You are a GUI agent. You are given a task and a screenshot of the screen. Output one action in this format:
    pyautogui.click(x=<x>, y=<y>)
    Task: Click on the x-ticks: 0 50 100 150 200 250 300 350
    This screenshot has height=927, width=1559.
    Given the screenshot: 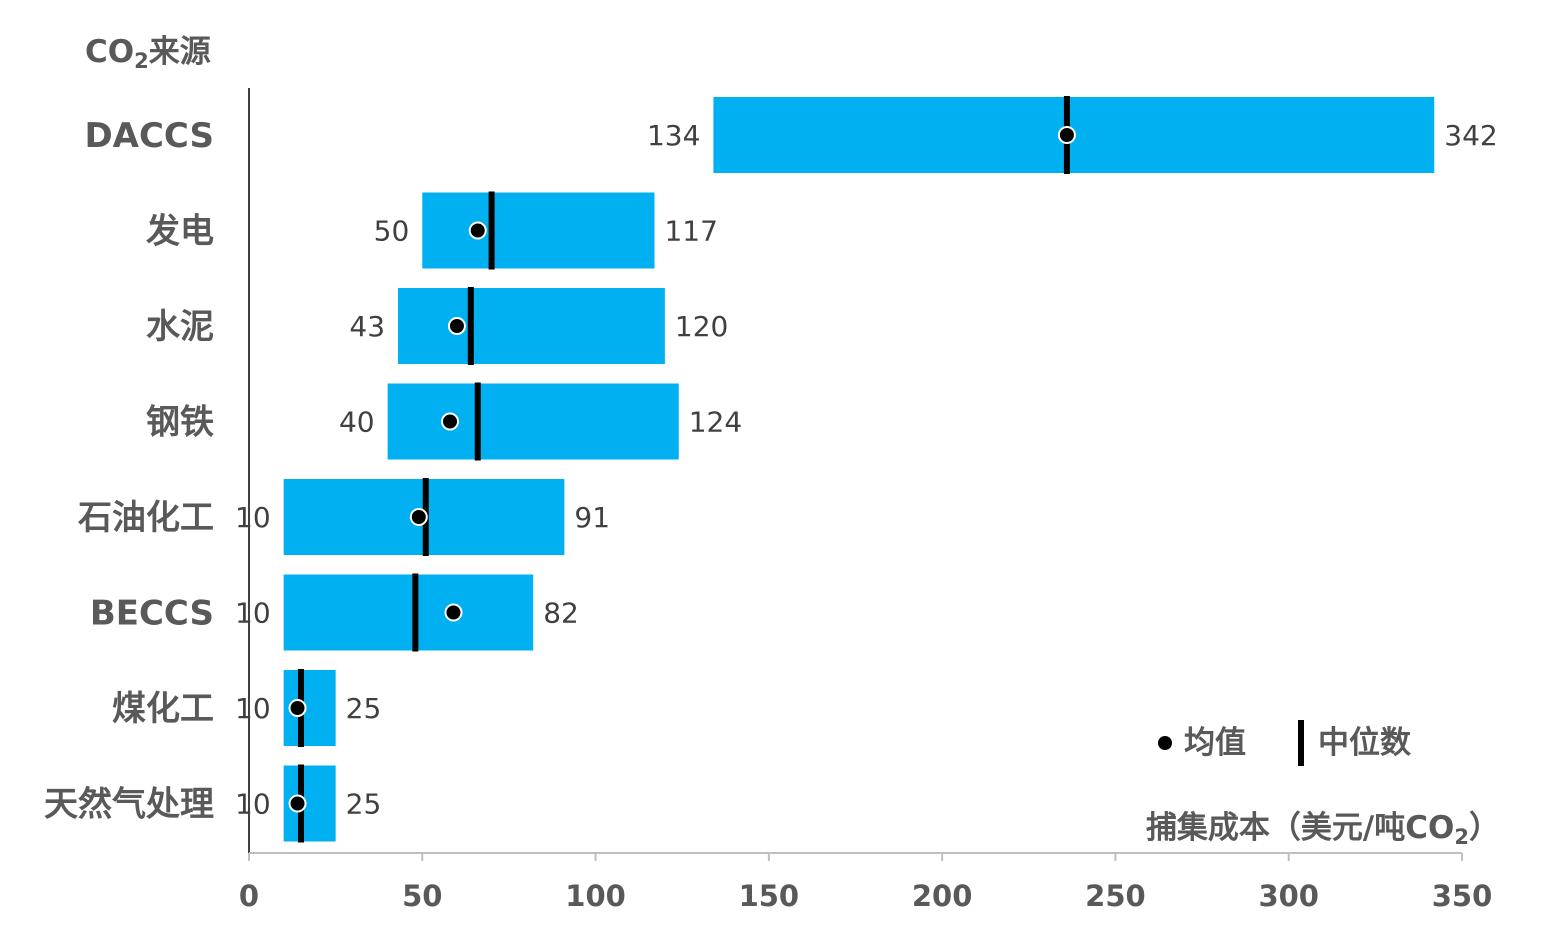 What is the action you would take?
    pyautogui.click(x=865, y=883)
    